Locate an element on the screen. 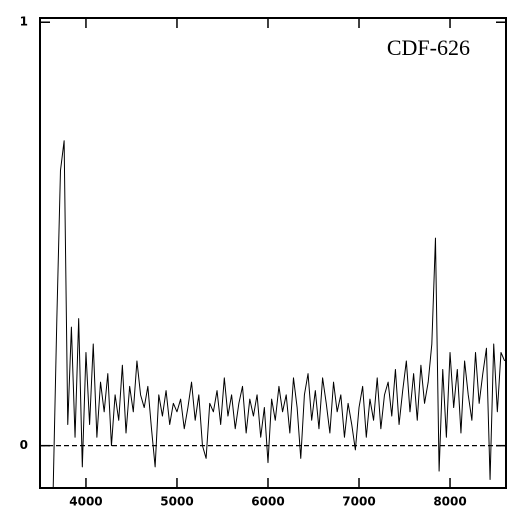 The height and width of the screenshot is (512, 512). x-tick-label: 6000 is located at coordinates (267, 502).